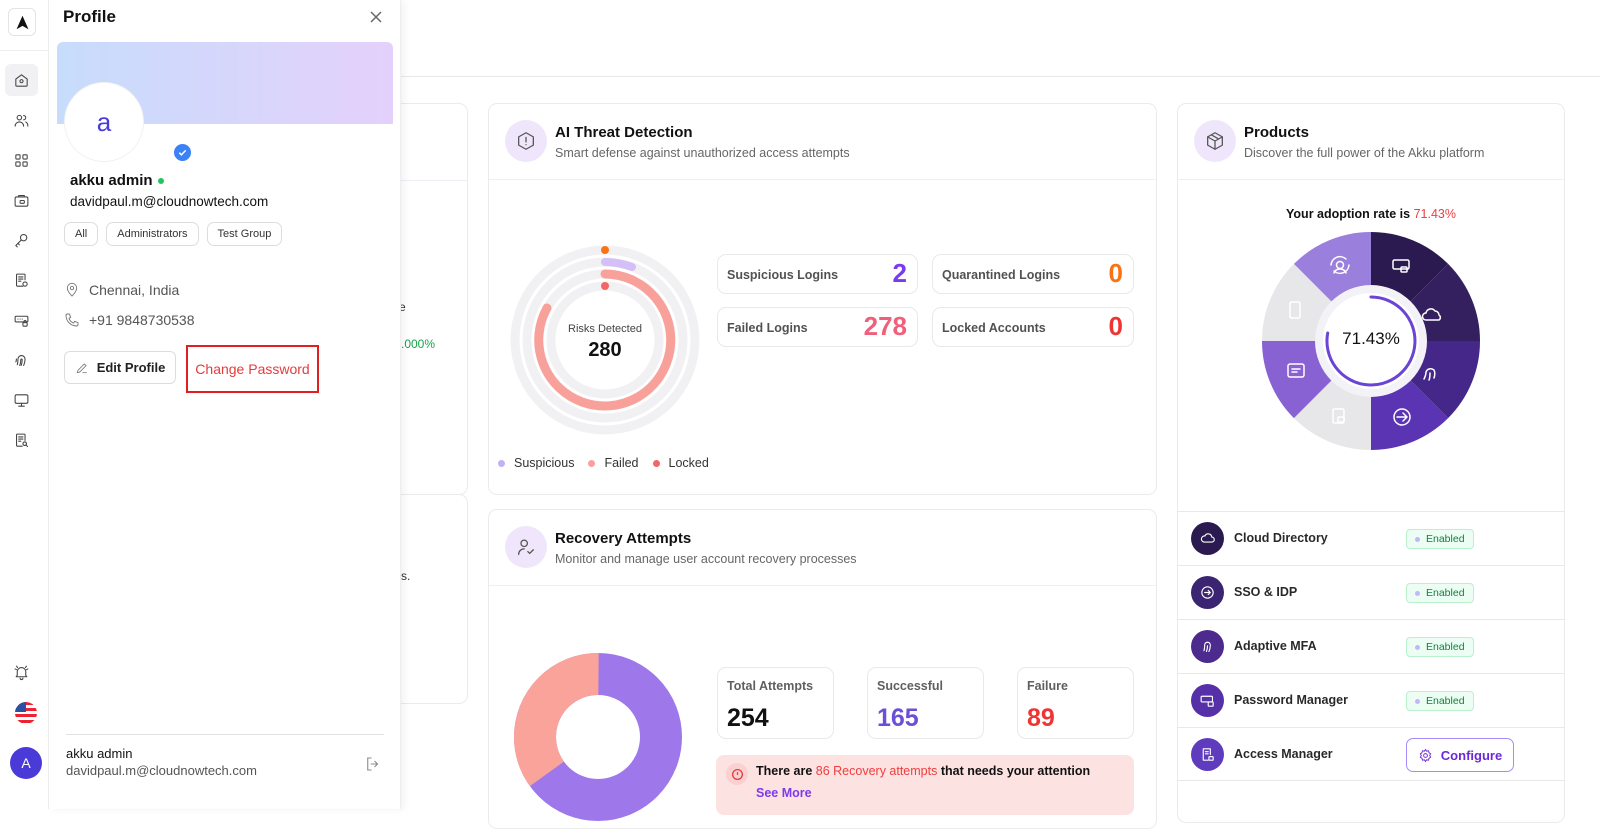  What do you see at coordinates (623, 538) in the screenshot?
I see `card-title: Recovery Attempts` at bounding box center [623, 538].